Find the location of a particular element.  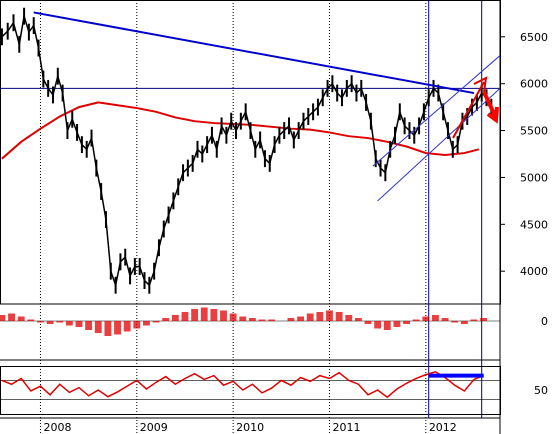

price-tick-label: 5500 is located at coordinates (534, 131).